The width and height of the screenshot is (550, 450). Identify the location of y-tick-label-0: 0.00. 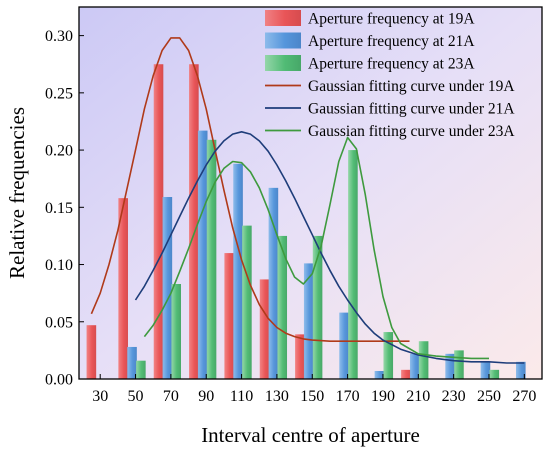
(59, 380).